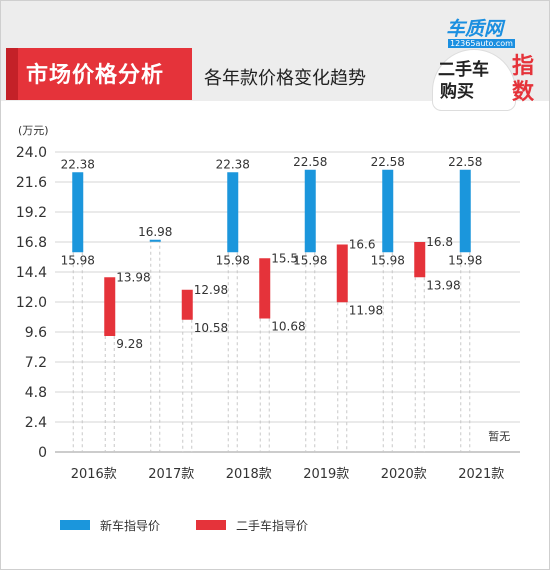  I want to click on logo-site-name: 车质网, so click(475, 29).